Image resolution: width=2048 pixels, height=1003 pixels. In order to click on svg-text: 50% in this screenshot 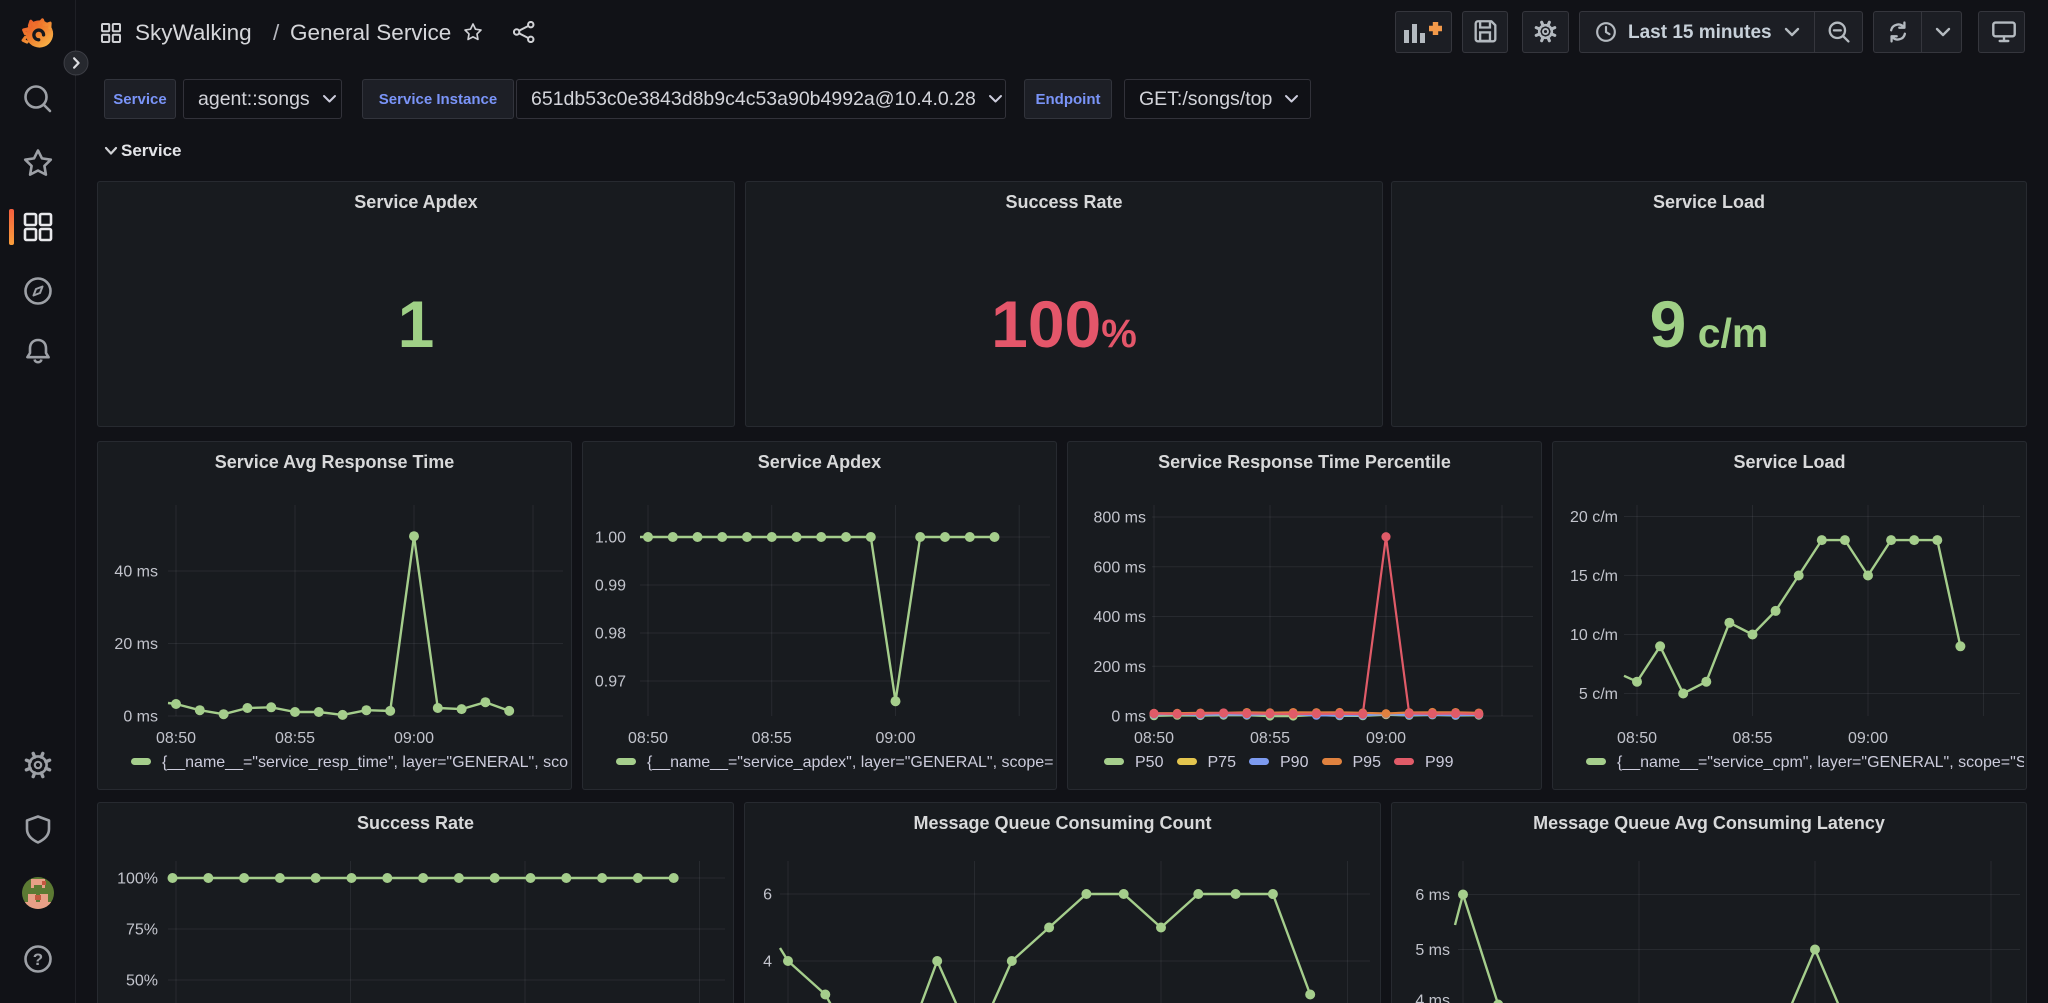, I will do `click(142, 981)`.